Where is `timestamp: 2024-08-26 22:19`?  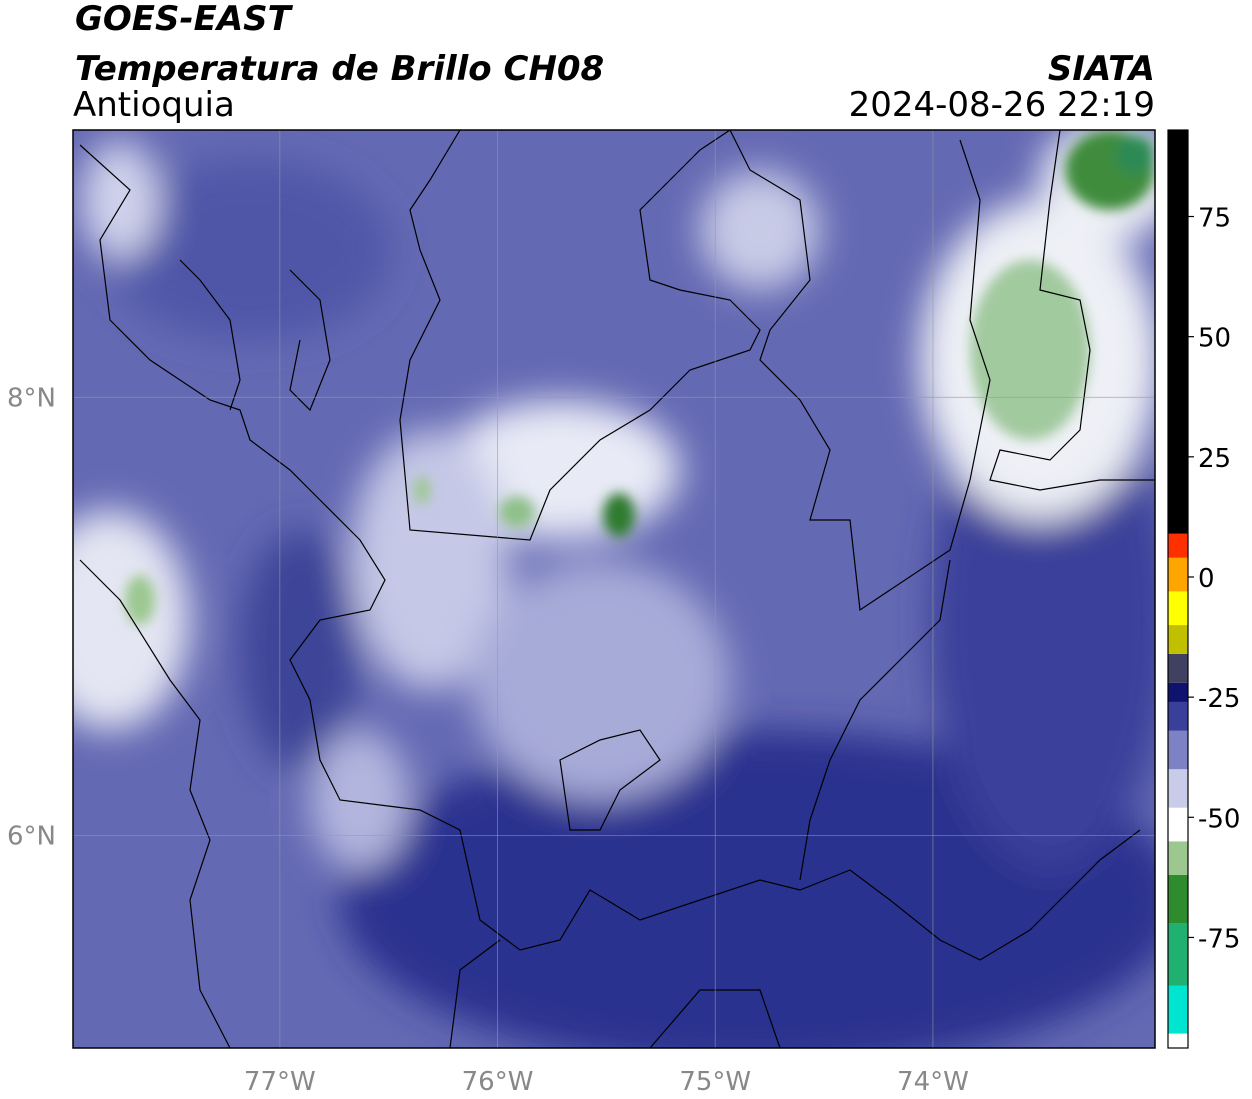
timestamp: 2024-08-26 22:19 is located at coordinates (1002, 105).